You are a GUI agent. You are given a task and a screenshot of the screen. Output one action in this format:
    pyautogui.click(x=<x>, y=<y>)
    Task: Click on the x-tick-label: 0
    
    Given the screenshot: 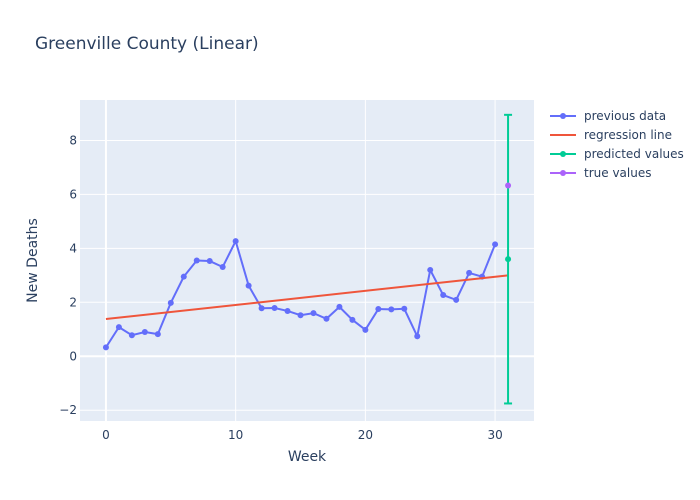 What is the action you would take?
    pyautogui.click(x=106, y=435)
    